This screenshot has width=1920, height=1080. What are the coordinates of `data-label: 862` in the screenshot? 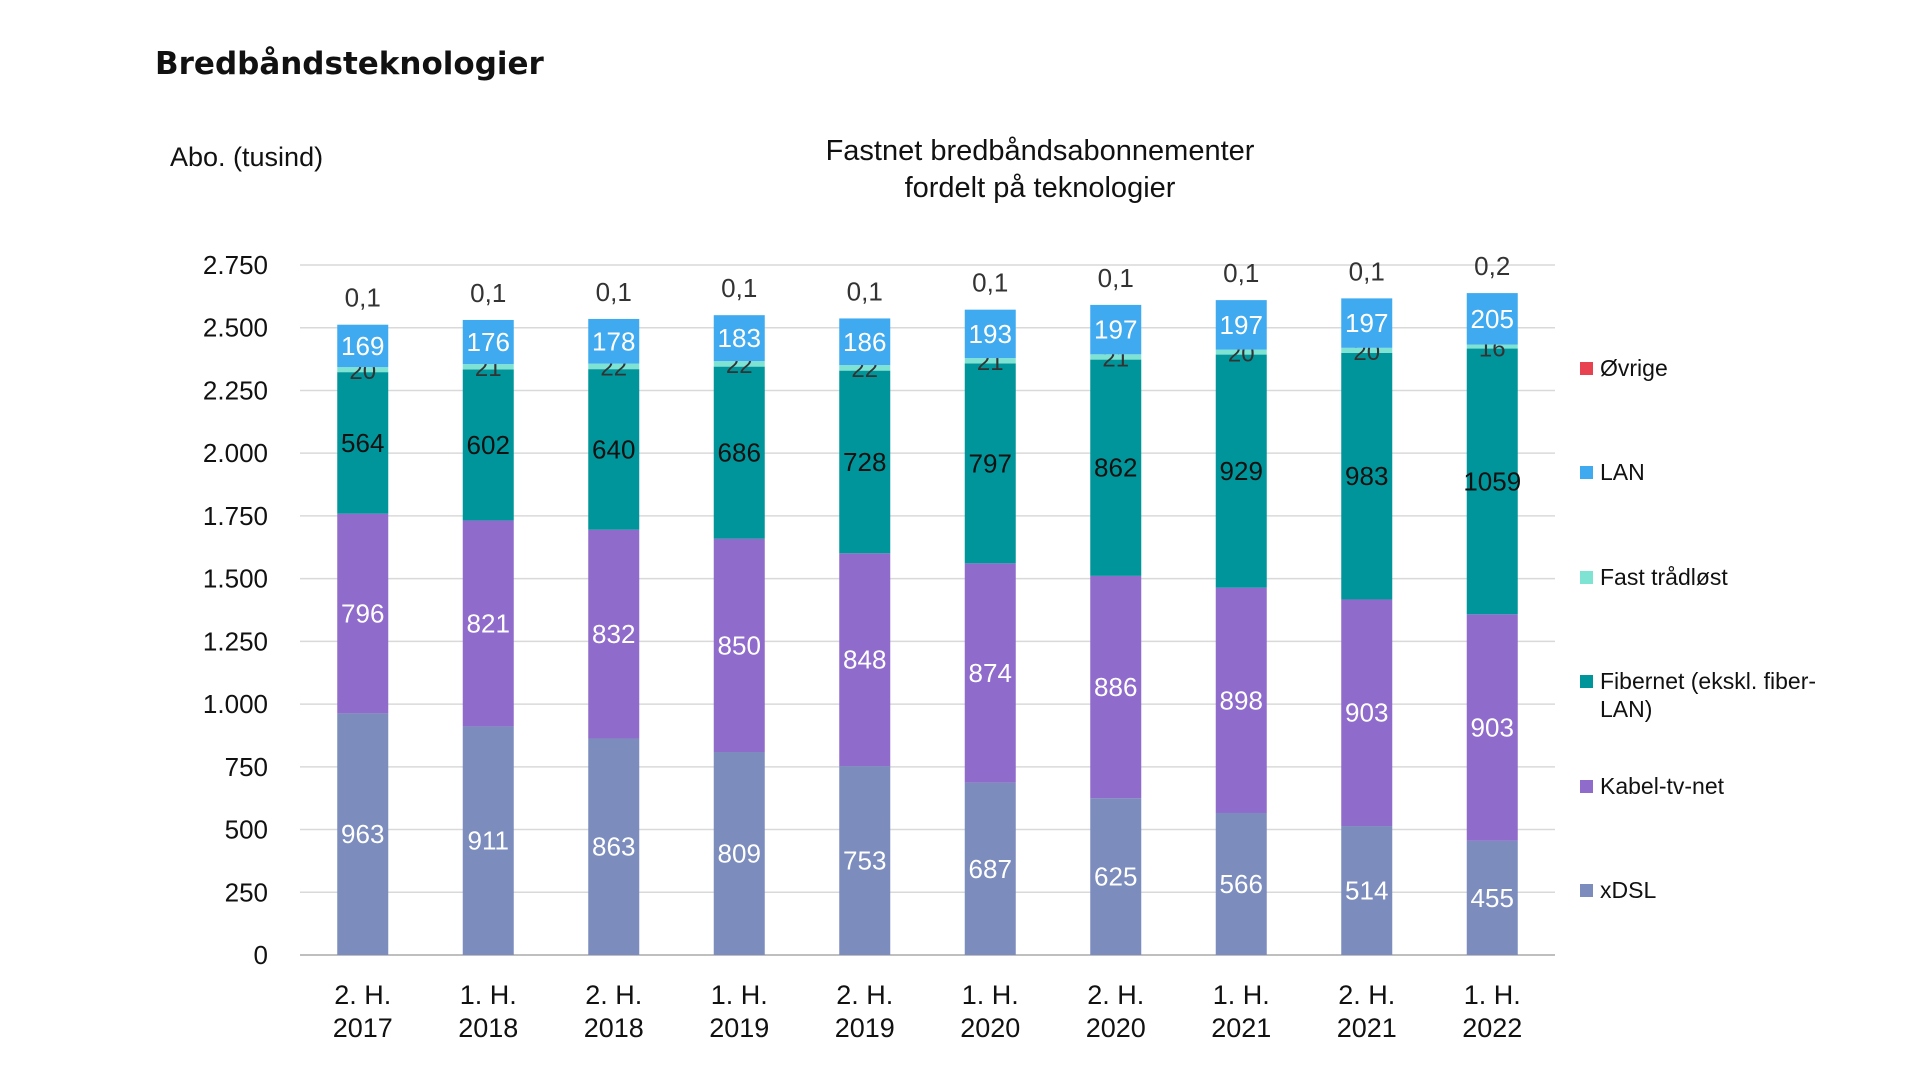 It's located at (1115, 468).